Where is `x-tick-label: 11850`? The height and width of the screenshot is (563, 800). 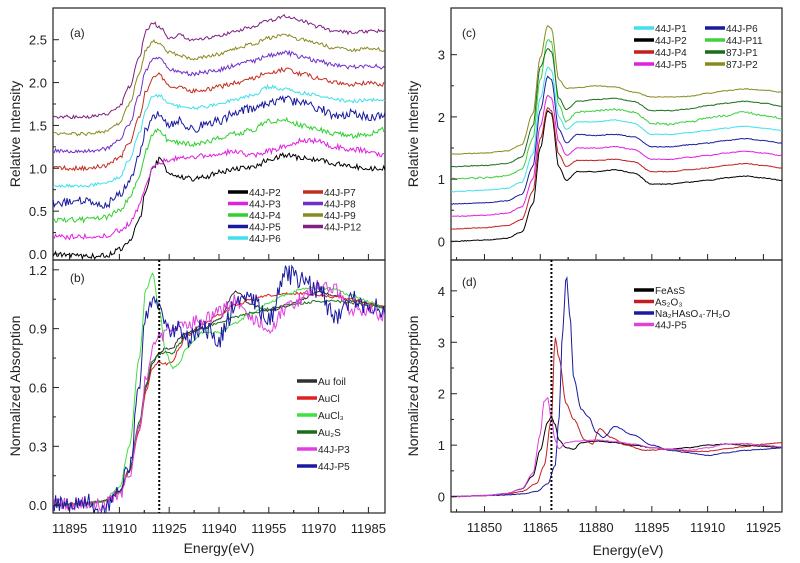 x-tick-label: 11850 is located at coordinates (484, 527).